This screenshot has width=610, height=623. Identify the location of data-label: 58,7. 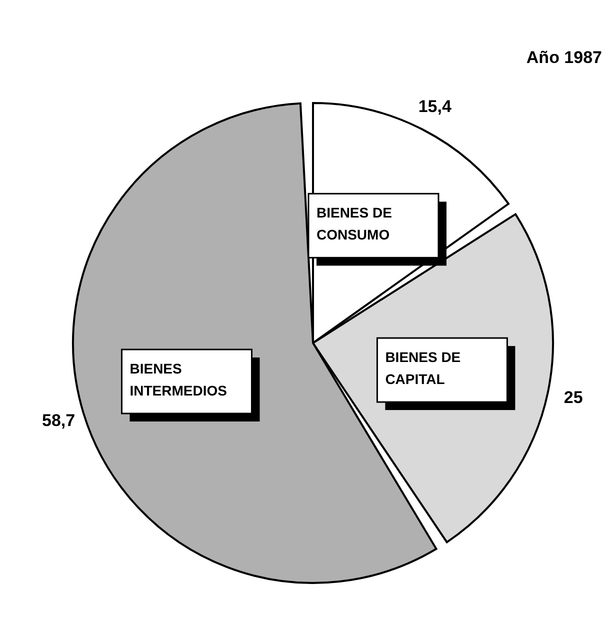
(59, 420).